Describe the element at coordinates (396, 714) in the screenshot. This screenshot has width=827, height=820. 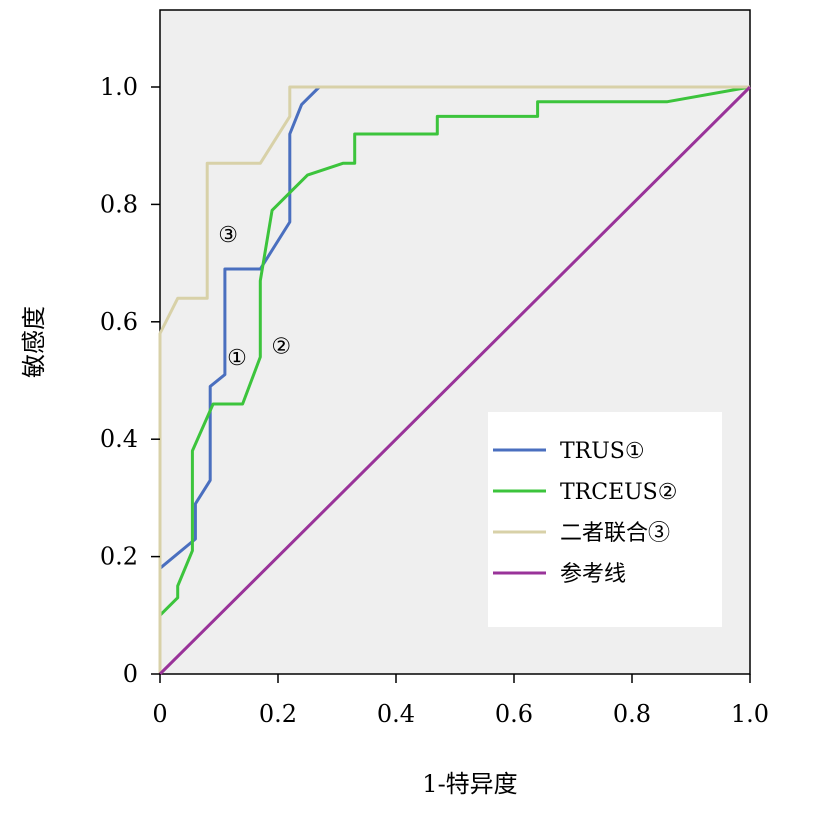
I see `x-tick-label: 0.4` at that location.